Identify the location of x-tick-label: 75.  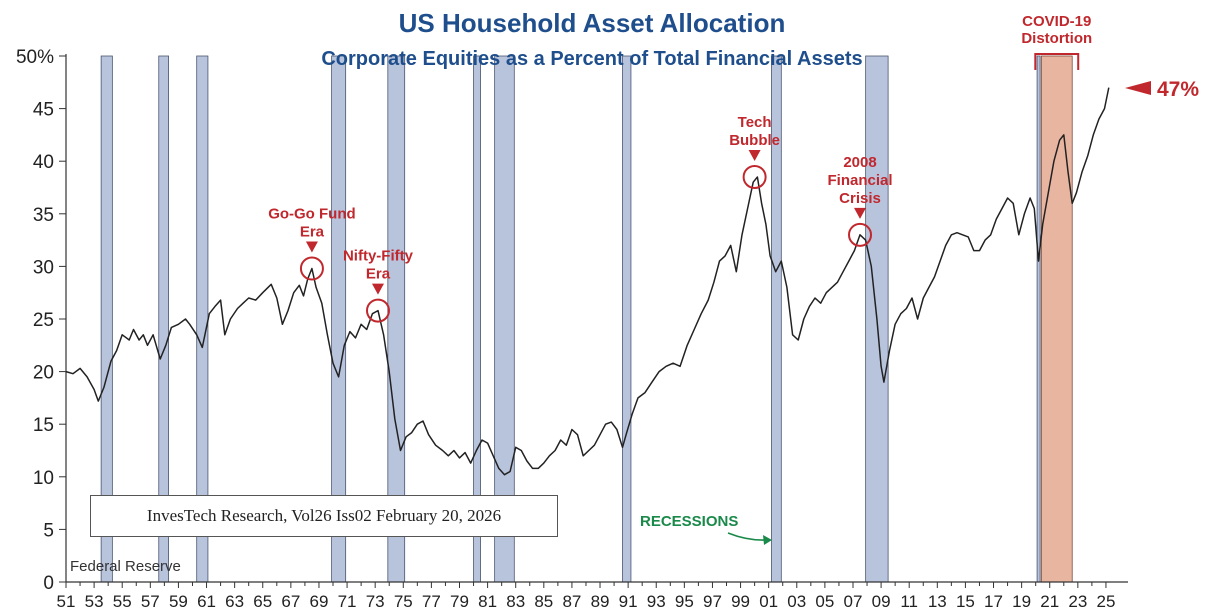
(403, 601).